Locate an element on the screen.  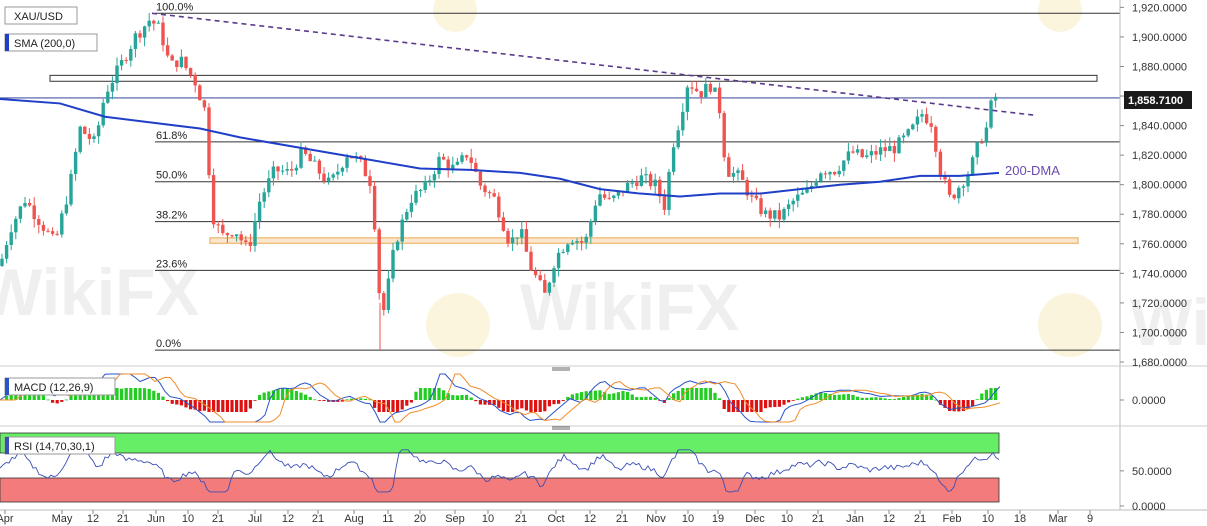
watermark-logo is located at coordinates (1060, 16).